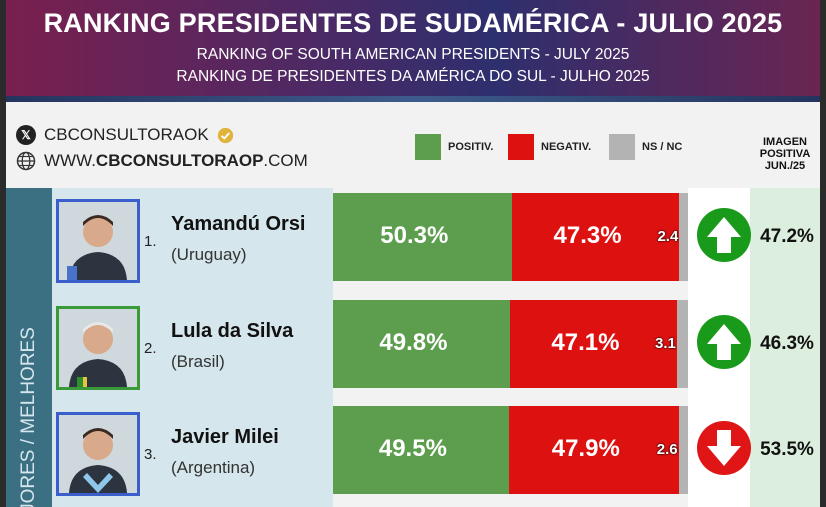 The height and width of the screenshot is (507, 826). What do you see at coordinates (26, 135) in the screenshot?
I see `x-logo-icon: 𝕏` at bounding box center [26, 135].